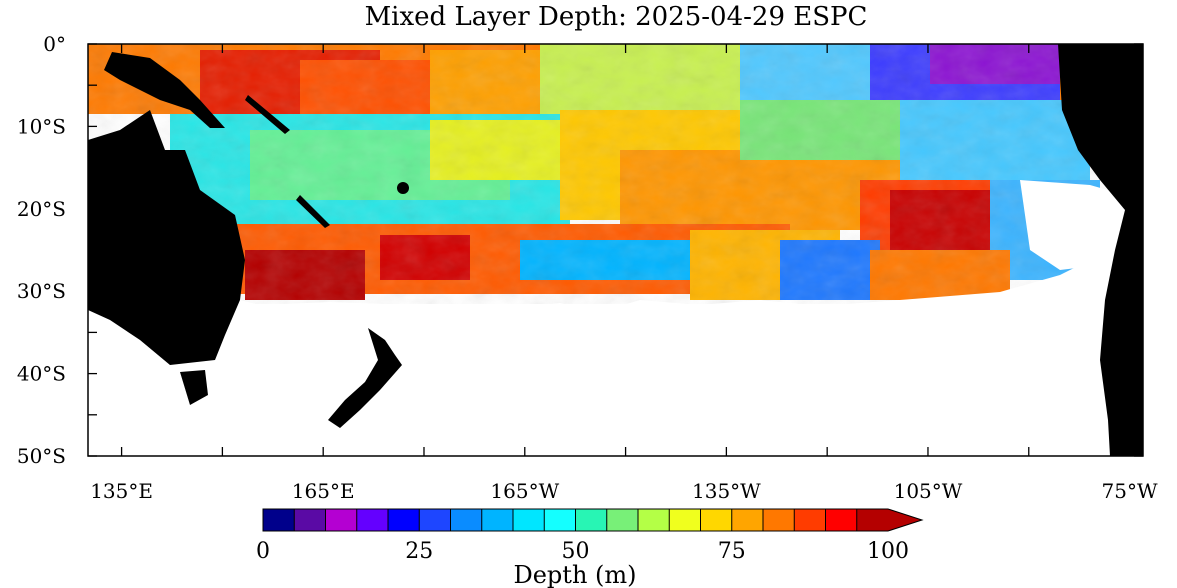 This screenshot has height=588, width=1177. What do you see at coordinates (616, 17) in the screenshot?
I see `map-title: Mixed Layer Depth: 2025-04-29 ESPC` at bounding box center [616, 17].